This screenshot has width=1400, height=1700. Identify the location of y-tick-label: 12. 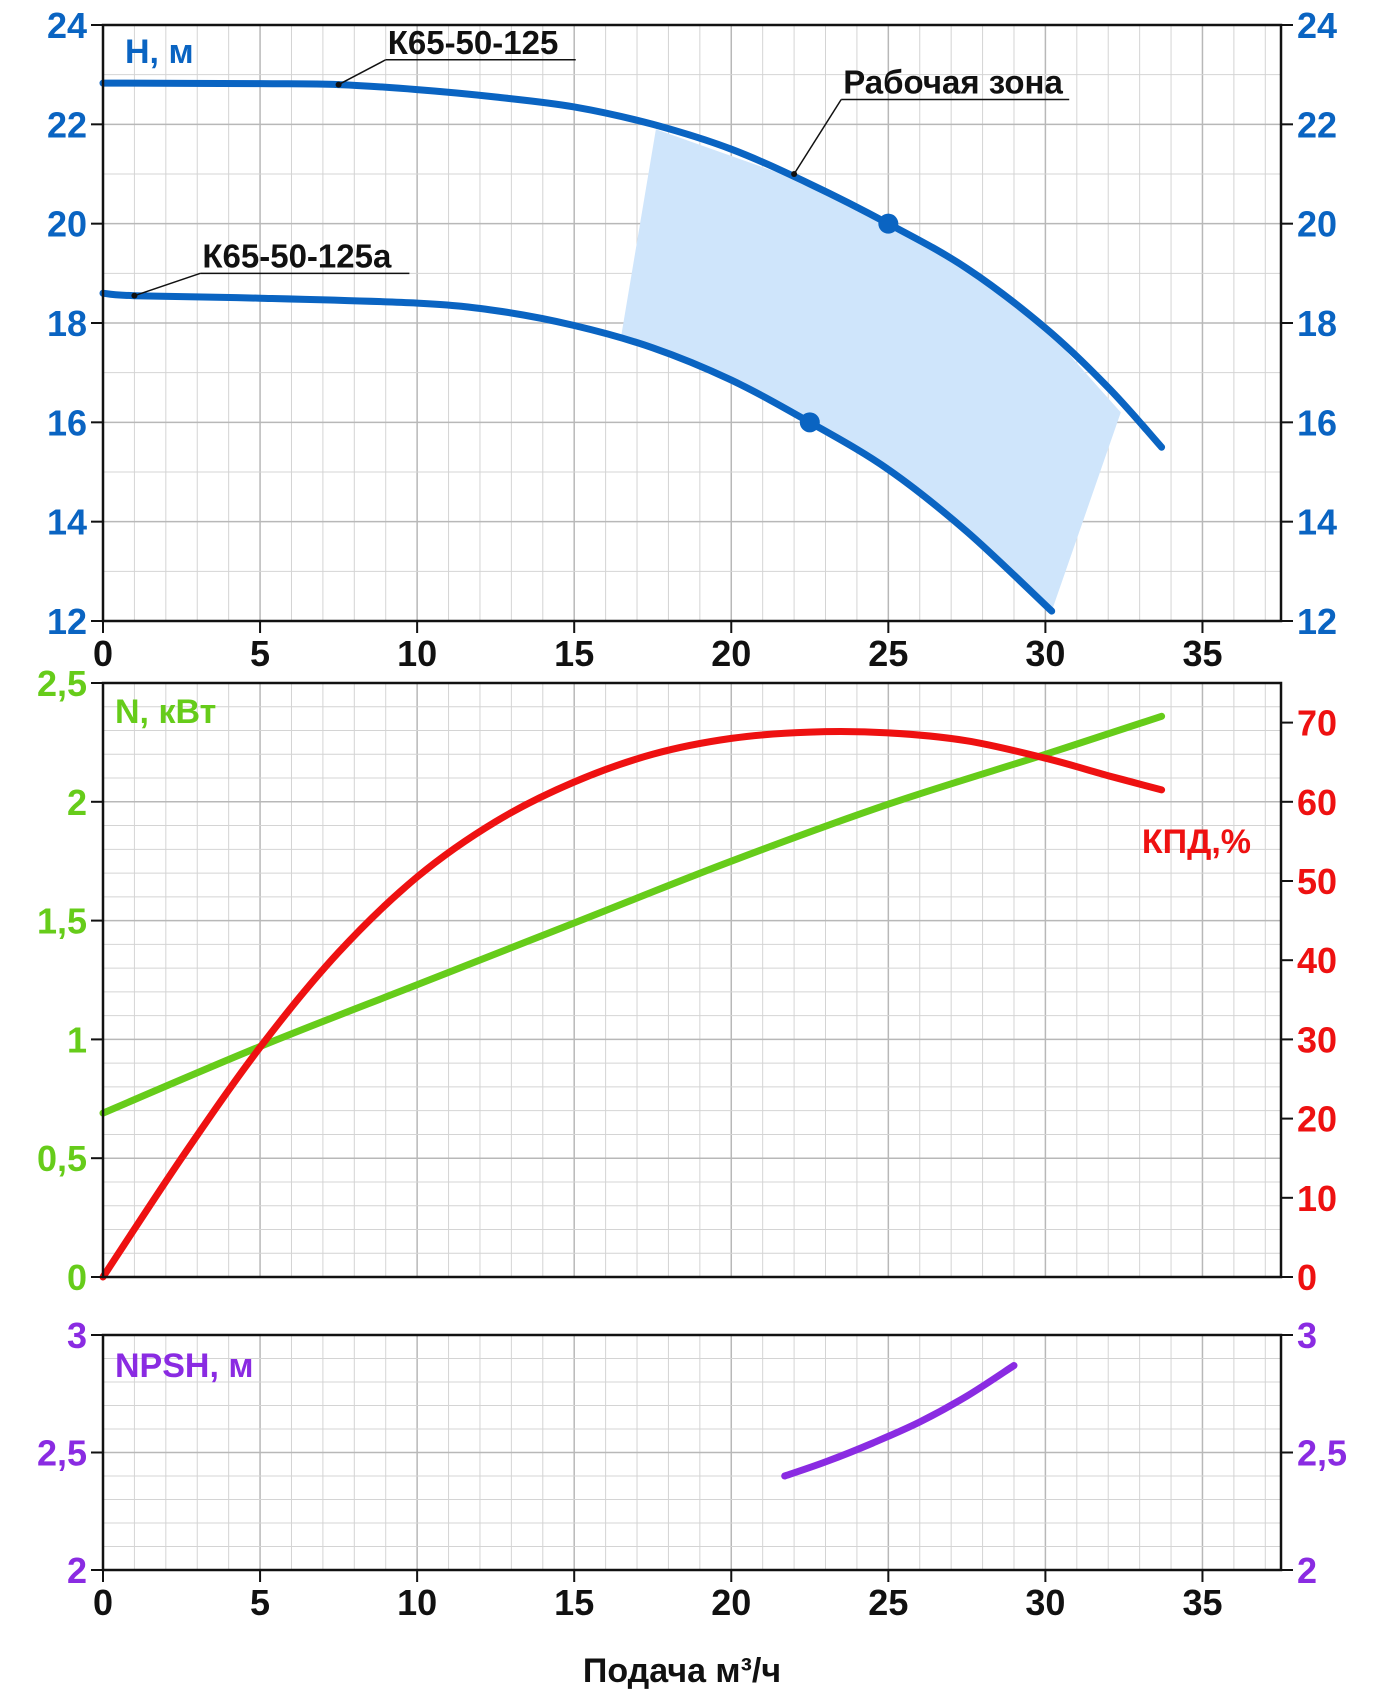
(67, 621).